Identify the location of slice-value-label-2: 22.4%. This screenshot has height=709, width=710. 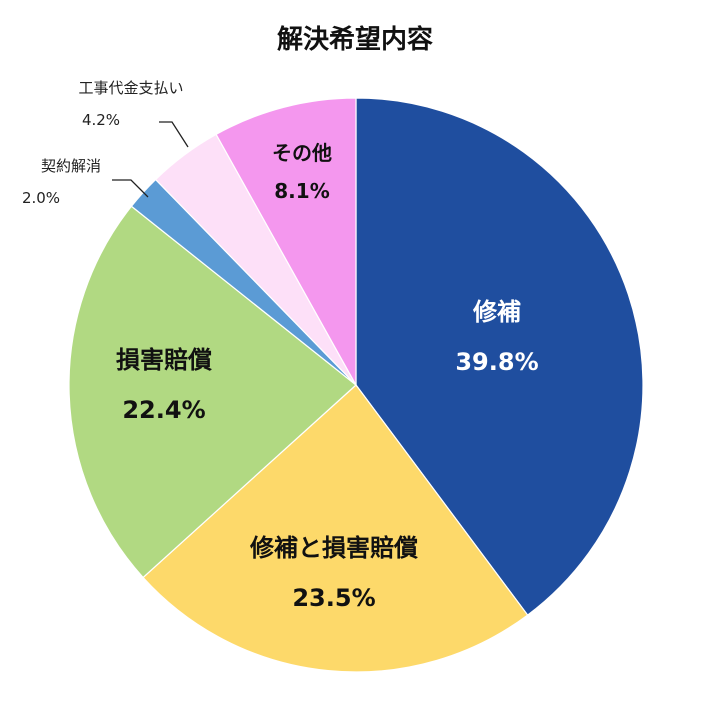
(163, 410).